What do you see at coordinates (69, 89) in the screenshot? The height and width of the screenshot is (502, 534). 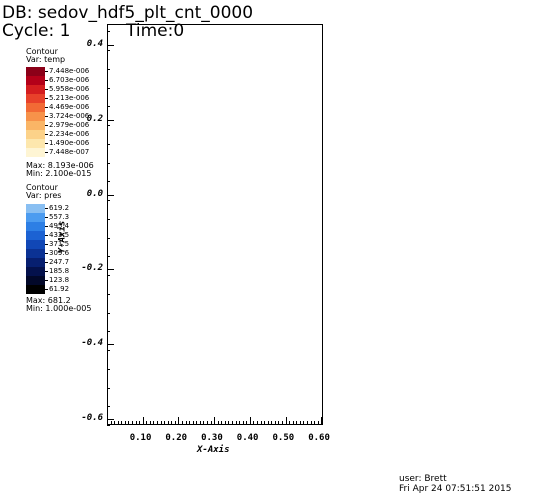 I see `temp-legend-level-label: 5.958e-006` at bounding box center [69, 89].